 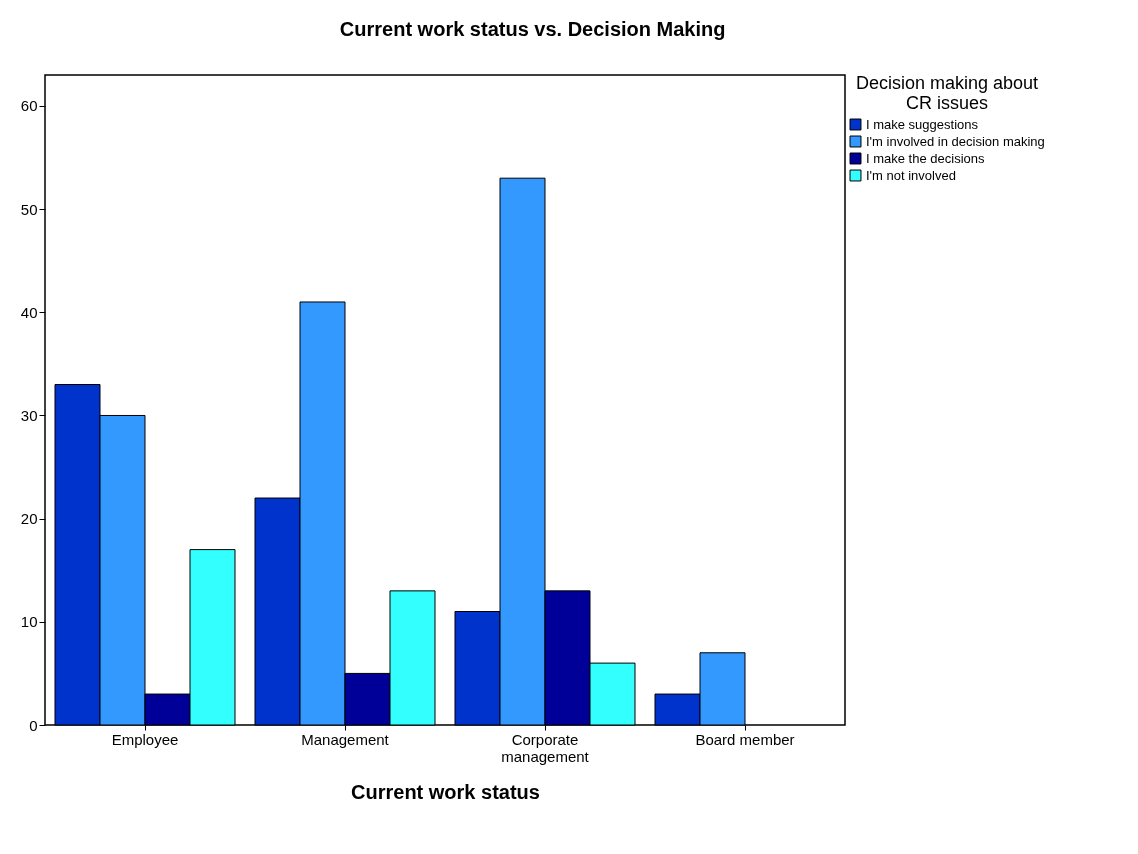 I want to click on legend-label: I make the decisions, so click(x=925, y=158).